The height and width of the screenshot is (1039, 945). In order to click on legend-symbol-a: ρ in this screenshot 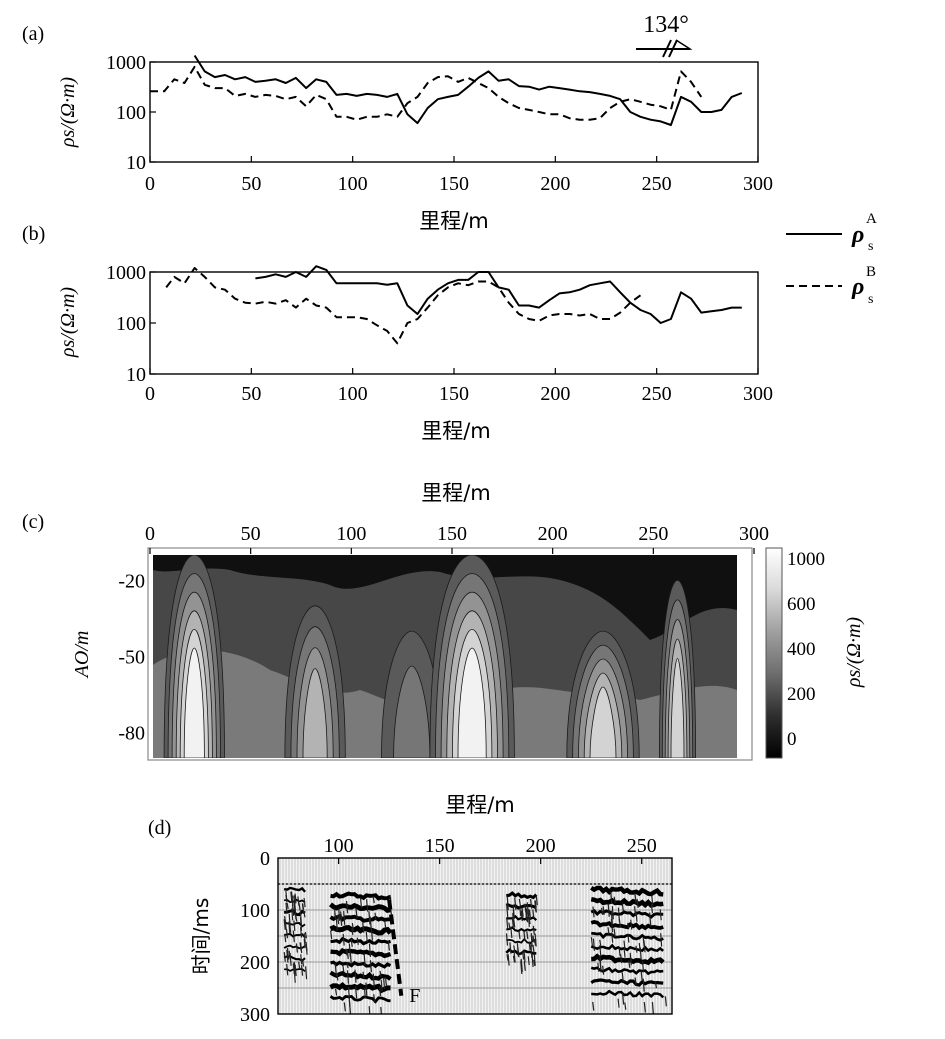, I will do `click(857, 235)`.